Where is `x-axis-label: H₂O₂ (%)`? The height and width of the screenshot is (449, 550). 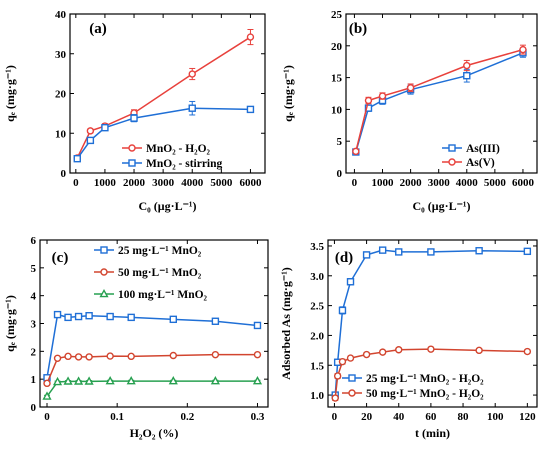
x-axis-label: H₂O₂ (%) is located at coordinates (154, 433).